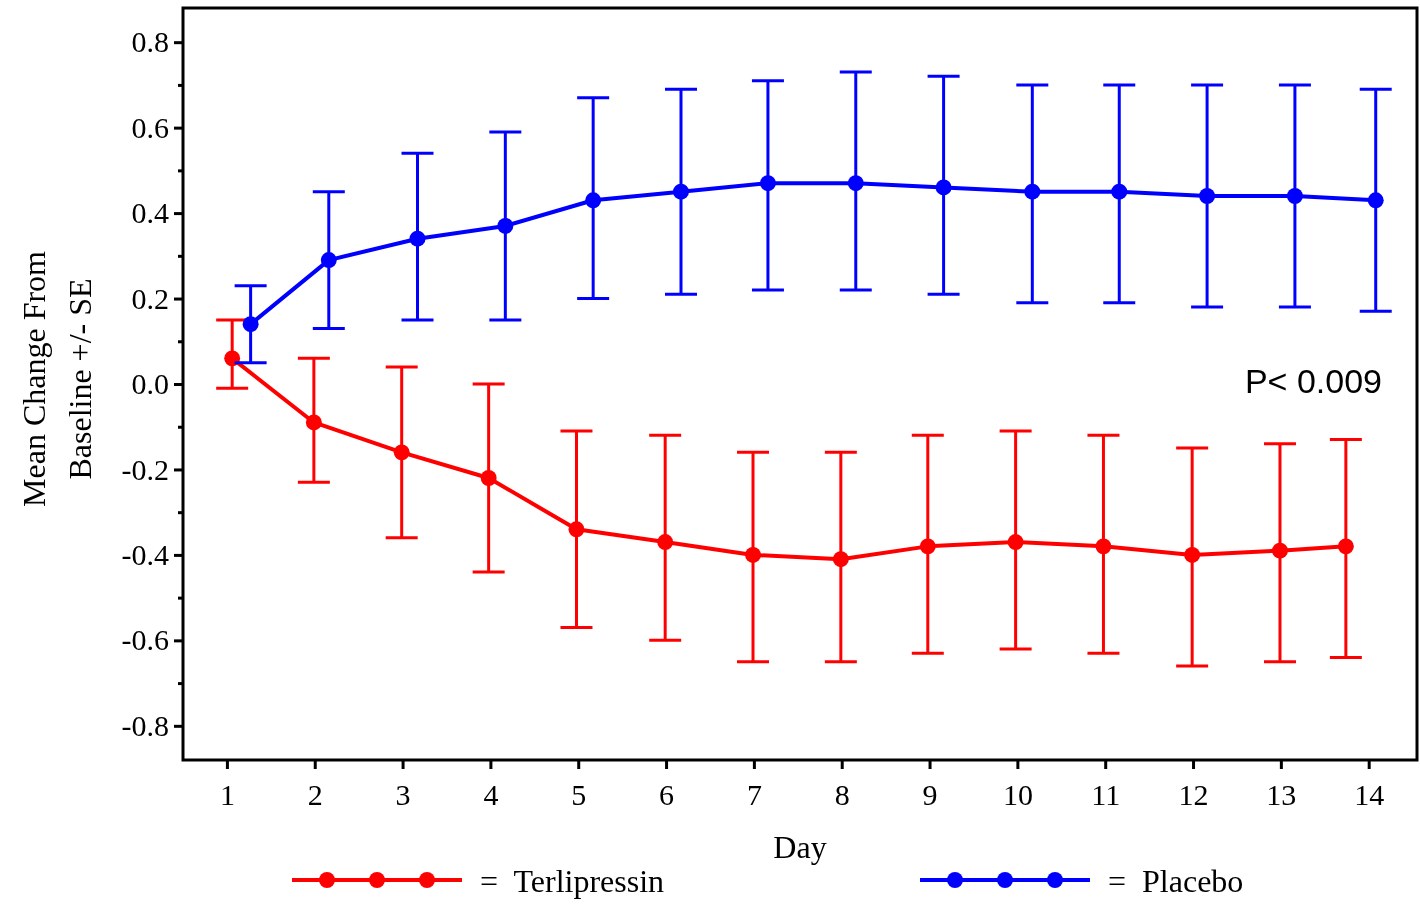  What do you see at coordinates (57, 378) in the screenshot?
I see `y-axis-title: Mean Change From Baseline +/- SE` at bounding box center [57, 378].